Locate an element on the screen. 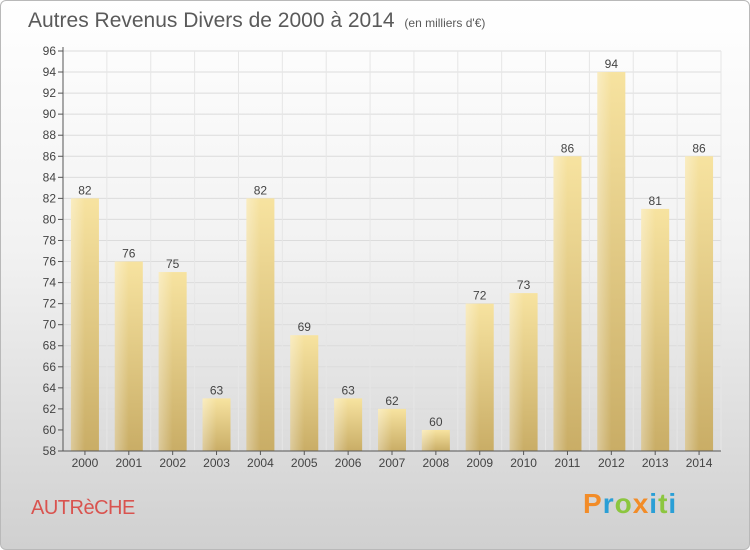  chart-unit: (en milliers d'€) is located at coordinates (445, 23).